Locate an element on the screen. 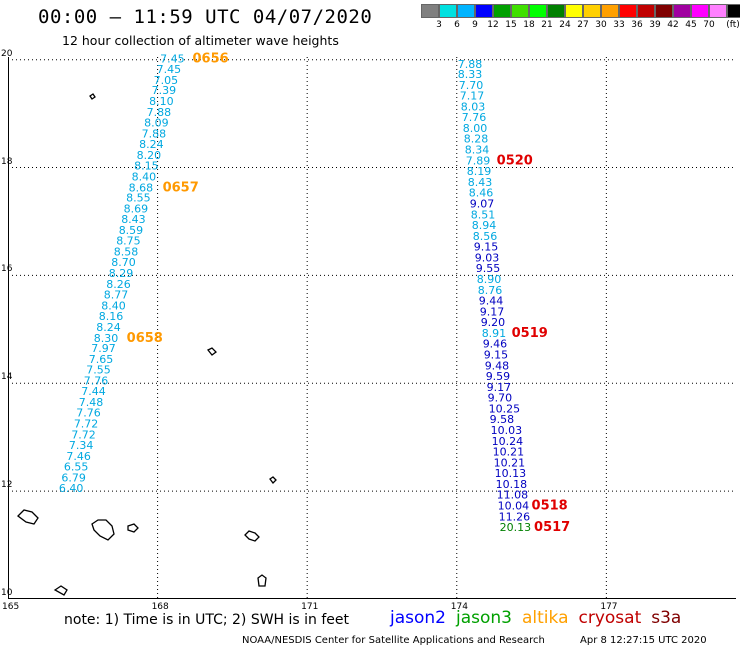  wave-height-label: 8.29 is located at coordinates (121, 273).